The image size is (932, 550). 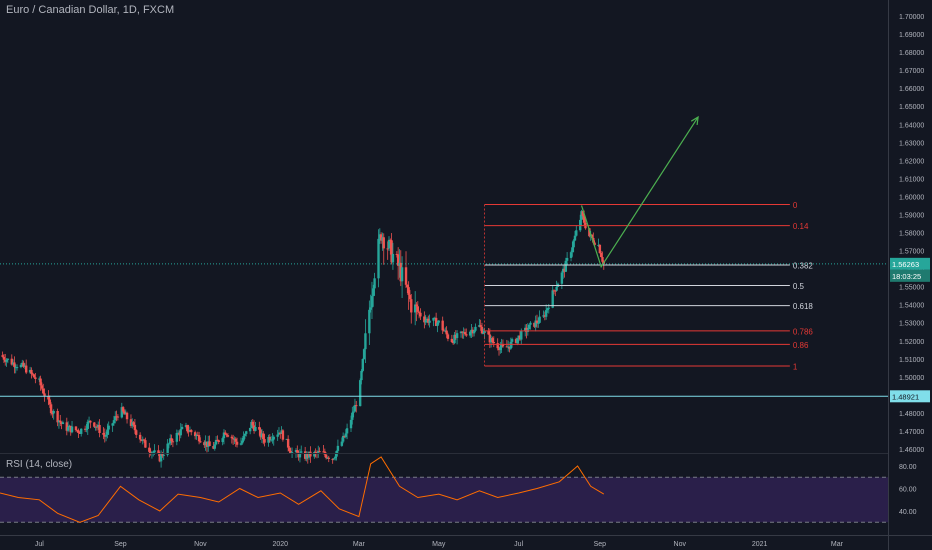 I want to click on price-tick-label: 1.52000, so click(x=911, y=342).